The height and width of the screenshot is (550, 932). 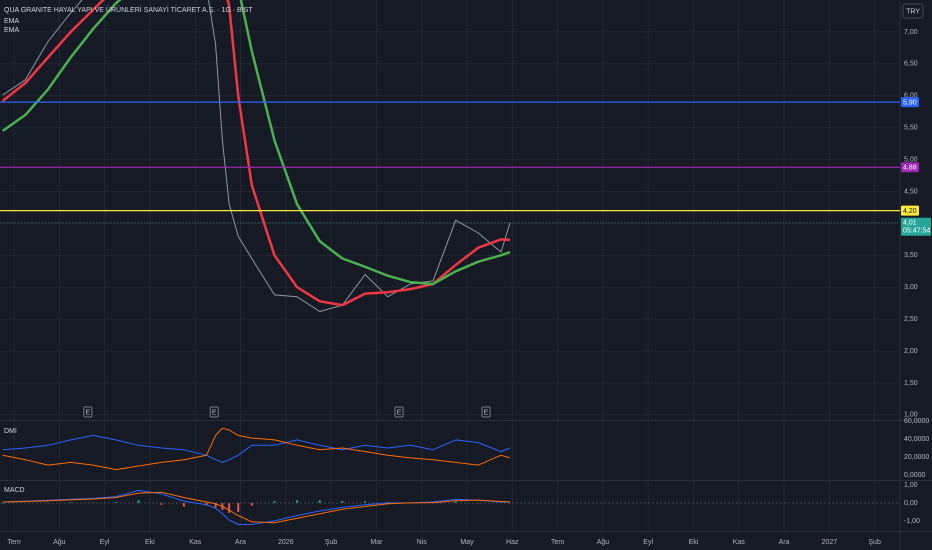 What do you see at coordinates (911, 287) in the screenshot?
I see `y-tick-label: 3,00` at bounding box center [911, 287].